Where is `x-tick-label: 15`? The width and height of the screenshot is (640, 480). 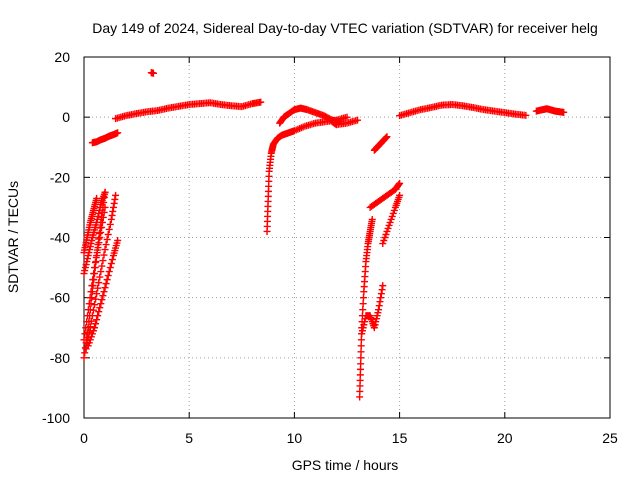 x-tick-label: 15 is located at coordinates (400, 438).